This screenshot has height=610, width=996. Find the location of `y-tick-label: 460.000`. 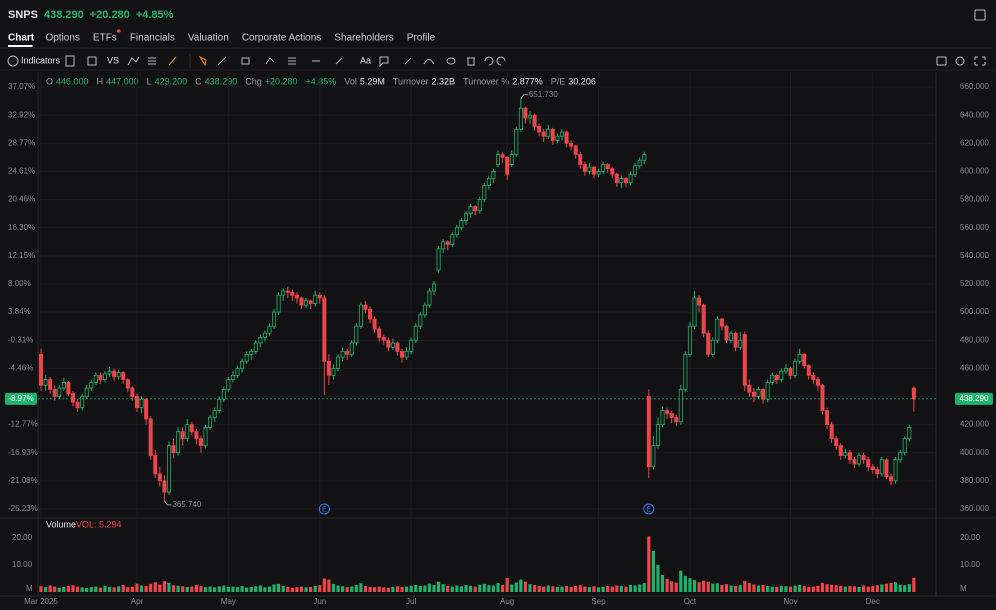

y-tick-label: 460.000 is located at coordinates (974, 367).